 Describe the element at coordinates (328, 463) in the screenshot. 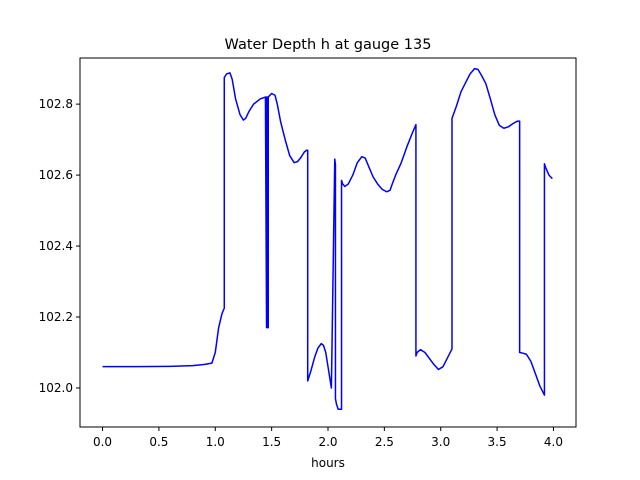

I see `x-axis-label: hours` at that location.